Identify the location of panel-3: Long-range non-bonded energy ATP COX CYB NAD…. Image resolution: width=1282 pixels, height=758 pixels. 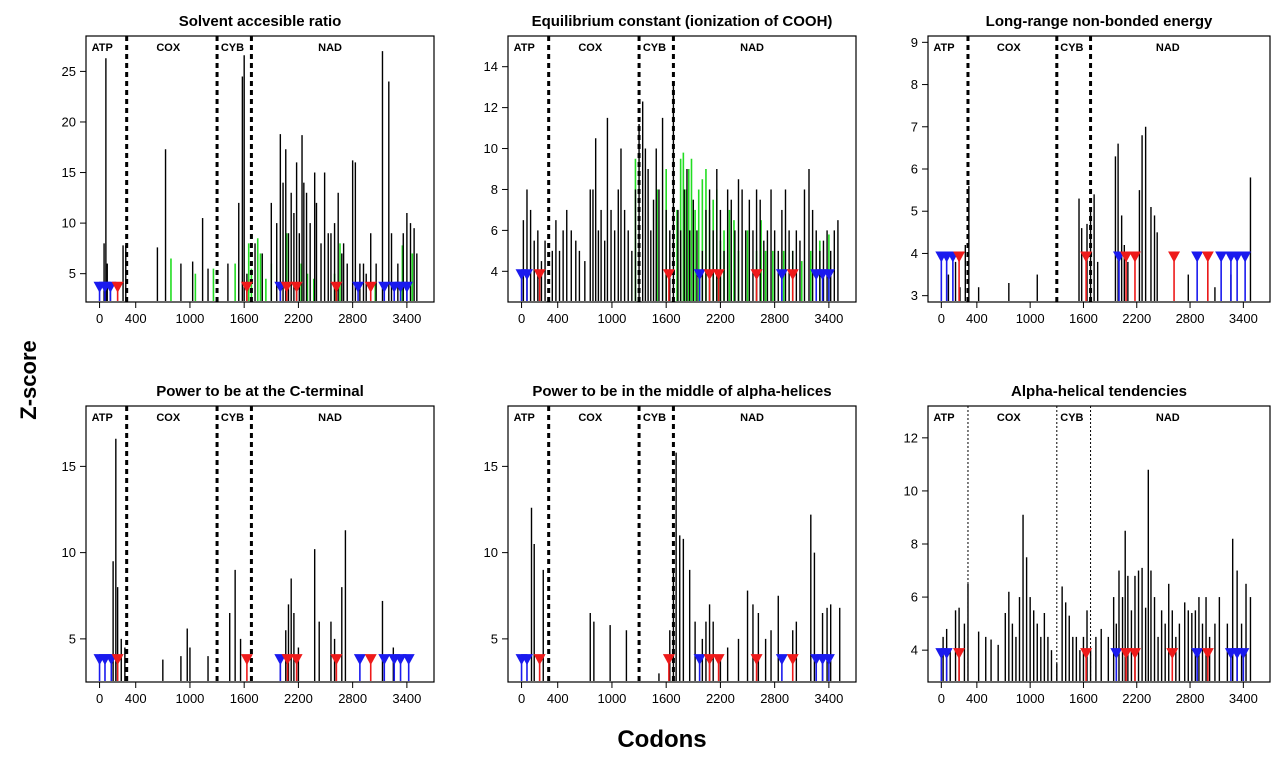
(1091, 169).